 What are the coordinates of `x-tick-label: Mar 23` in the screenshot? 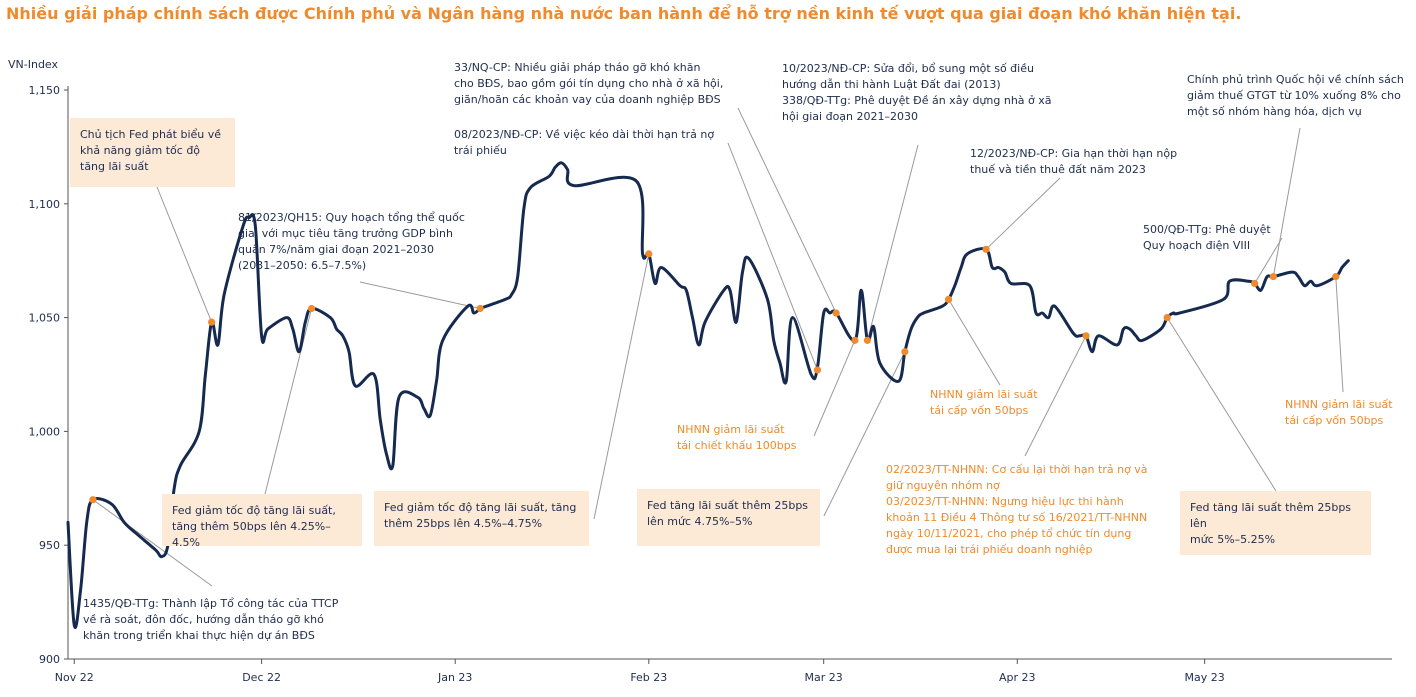 It's located at (824, 677).